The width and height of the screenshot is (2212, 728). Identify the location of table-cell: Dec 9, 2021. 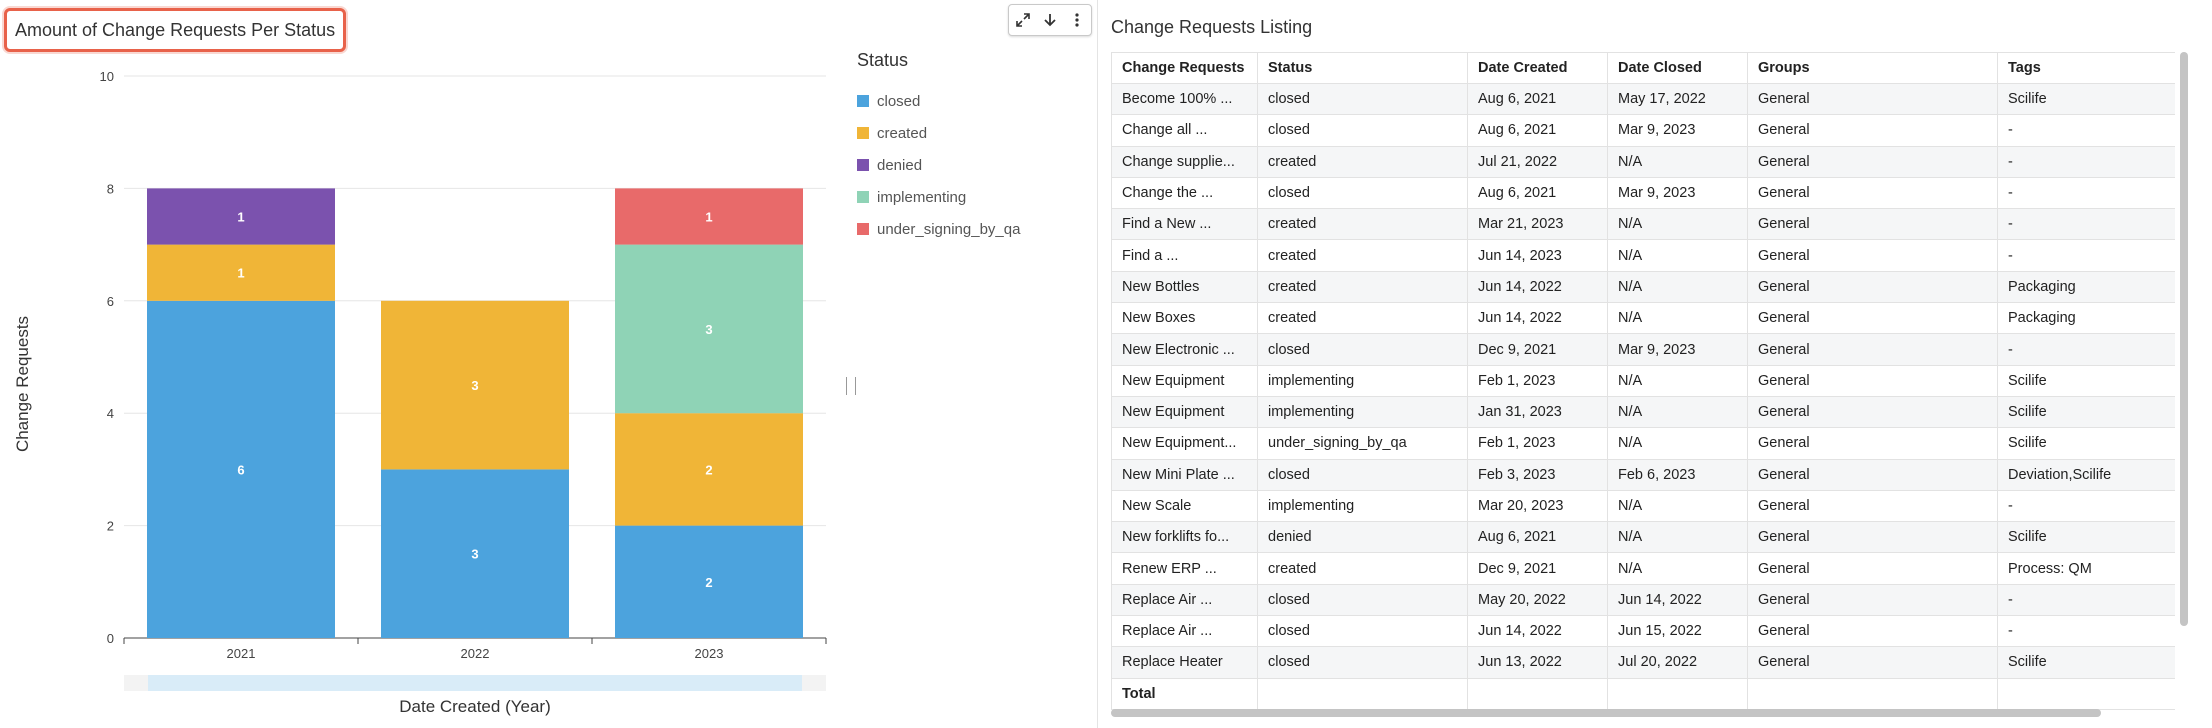
(1537, 568).